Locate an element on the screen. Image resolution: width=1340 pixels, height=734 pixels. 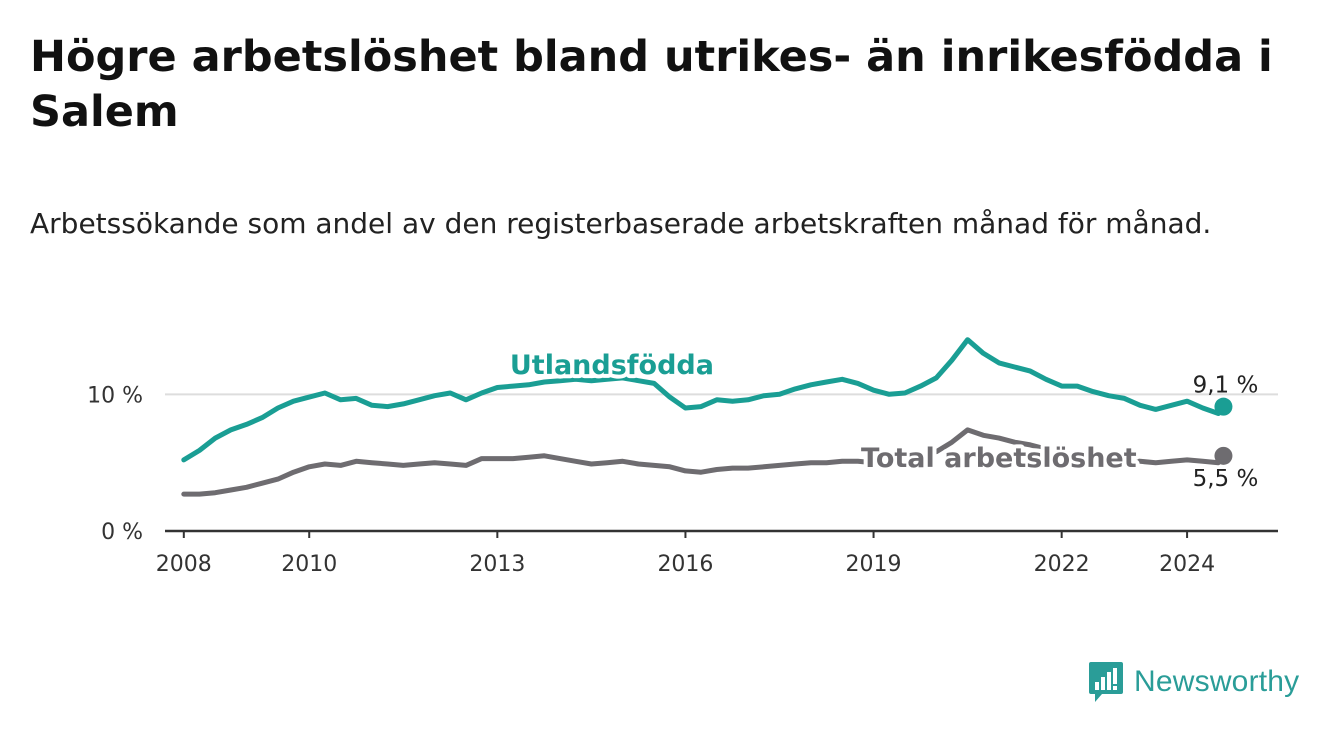
newsworthy-logo: Newsworthy is located at coordinates (1193, 682).